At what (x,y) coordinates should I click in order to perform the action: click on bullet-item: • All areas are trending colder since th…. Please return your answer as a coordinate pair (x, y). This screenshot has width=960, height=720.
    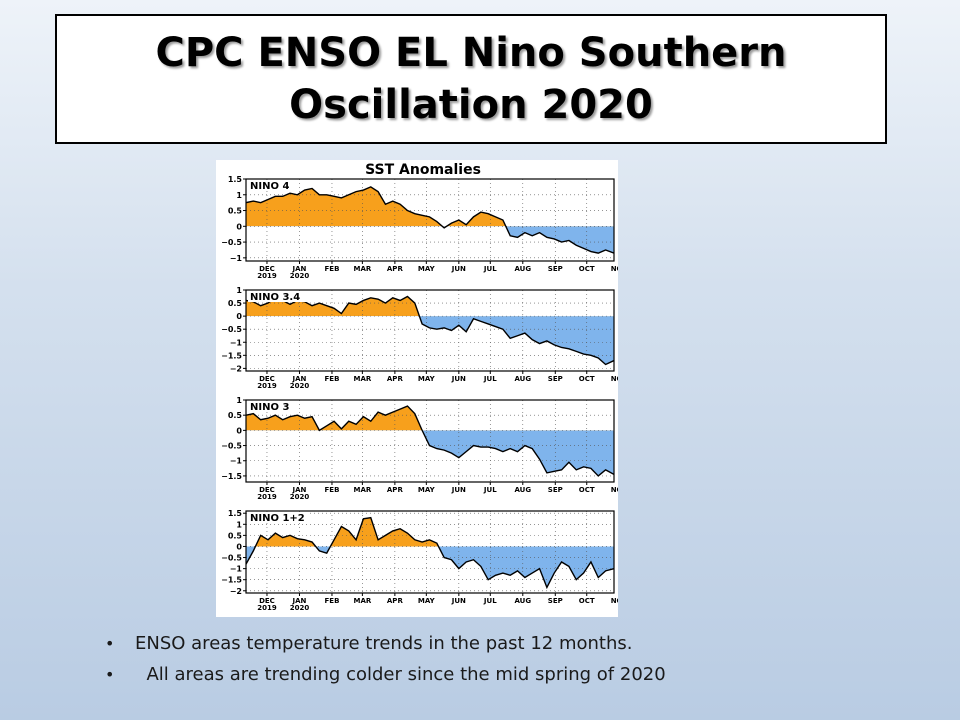
    Looking at the image, I should click on (385, 674).